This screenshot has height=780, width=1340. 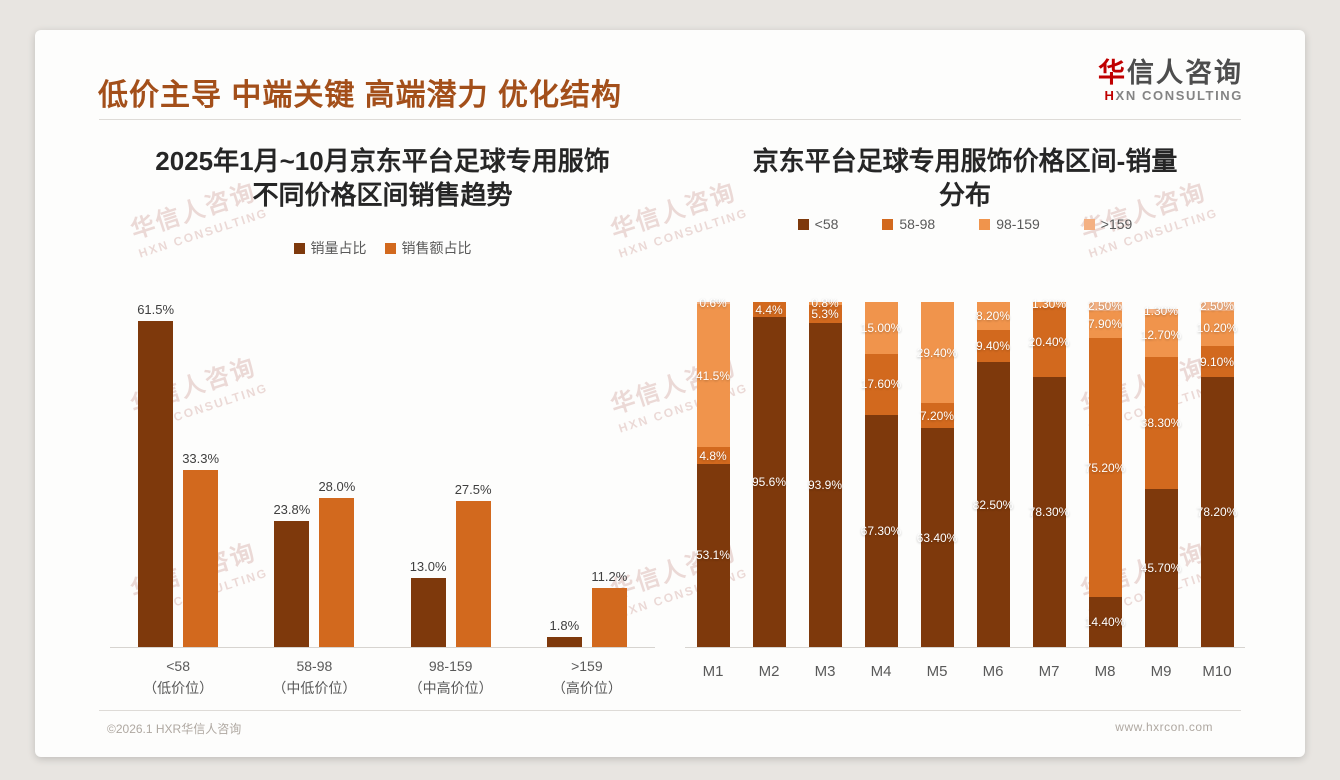 What do you see at coordinates (609, 576) in the screenshot?
I see `bar-value-label: 11.2%` at bounding box center [609, 576].